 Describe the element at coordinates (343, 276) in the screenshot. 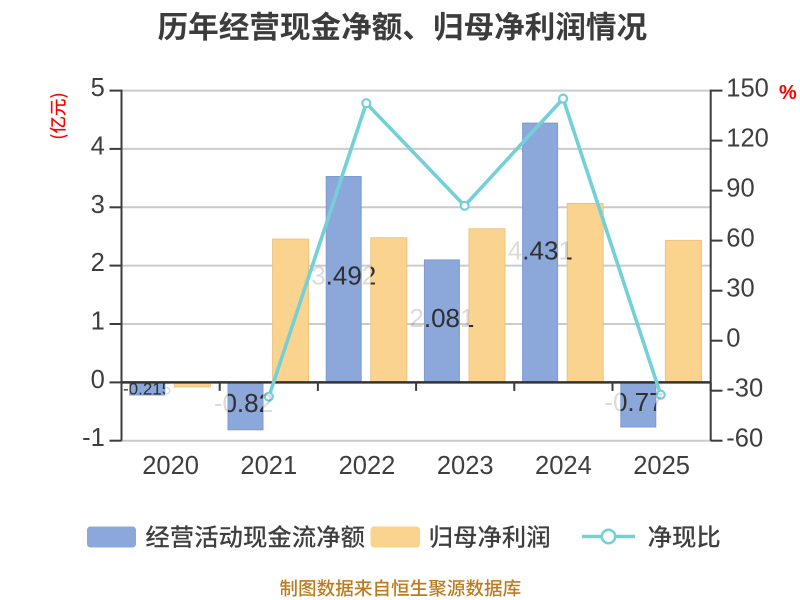

I see `svg-text: 3.492` at that location.